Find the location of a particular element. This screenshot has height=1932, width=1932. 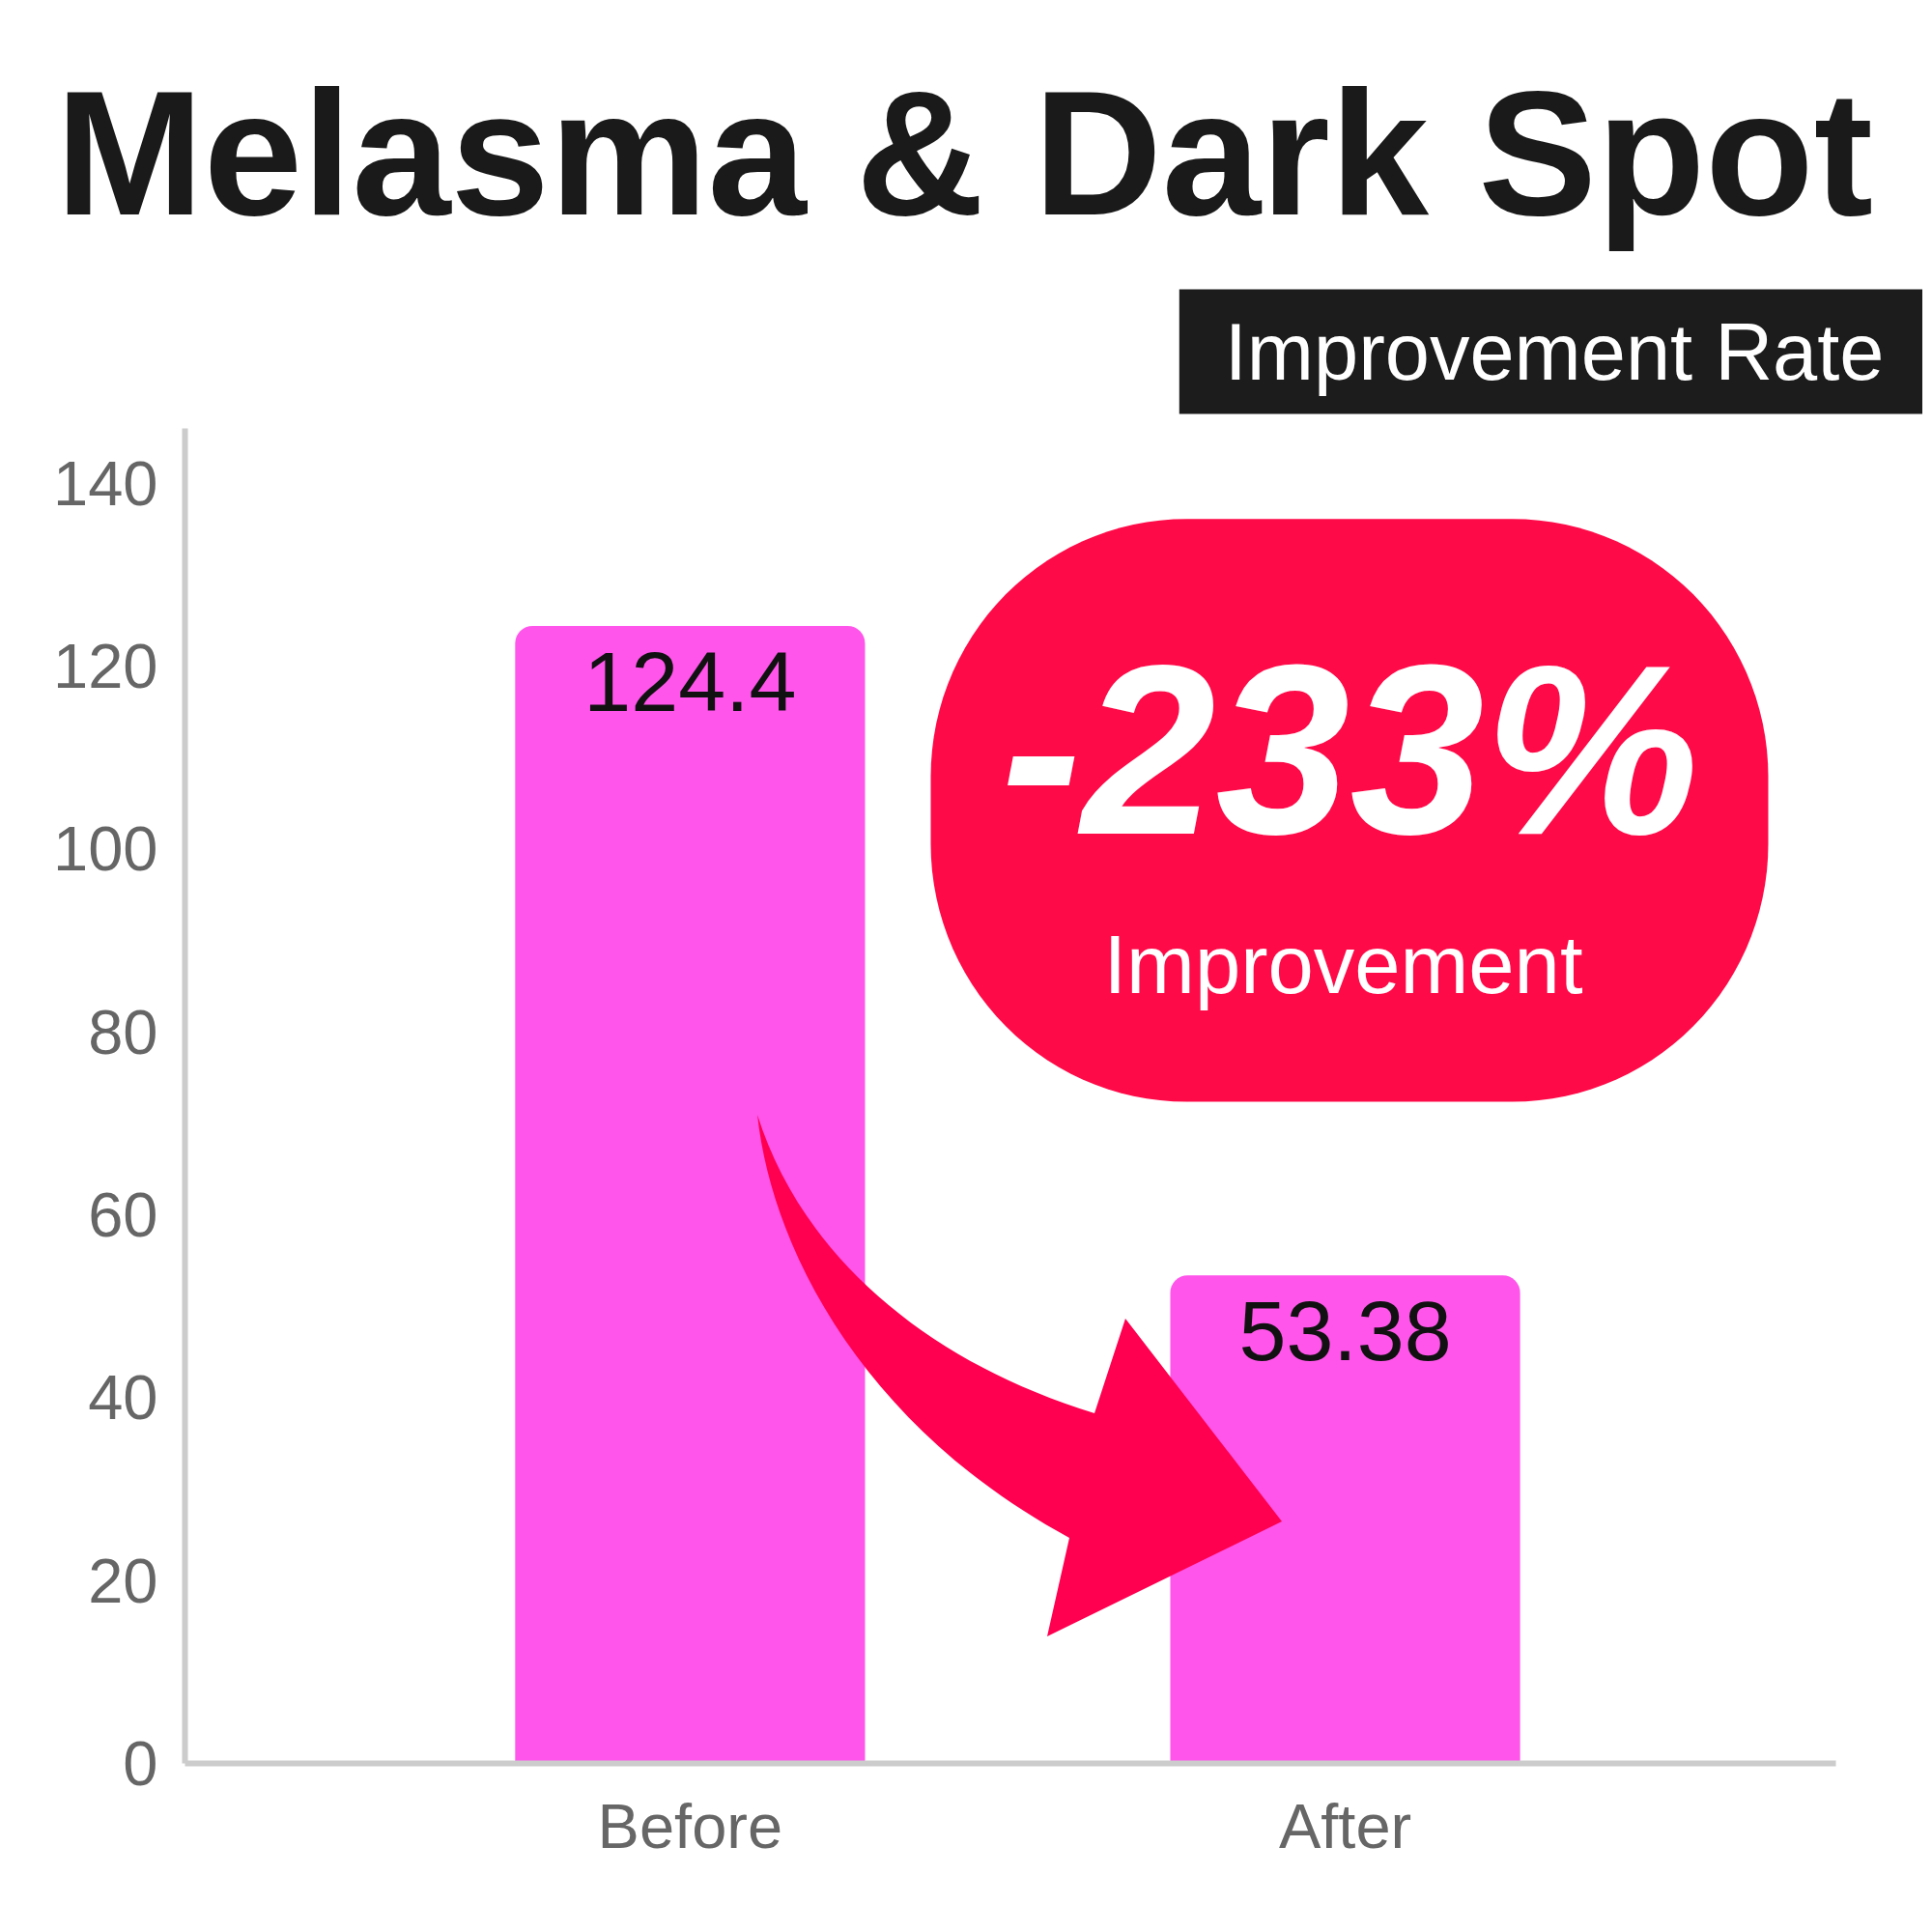

y-tick-label: 40 is located at coordinates (123, 1398).